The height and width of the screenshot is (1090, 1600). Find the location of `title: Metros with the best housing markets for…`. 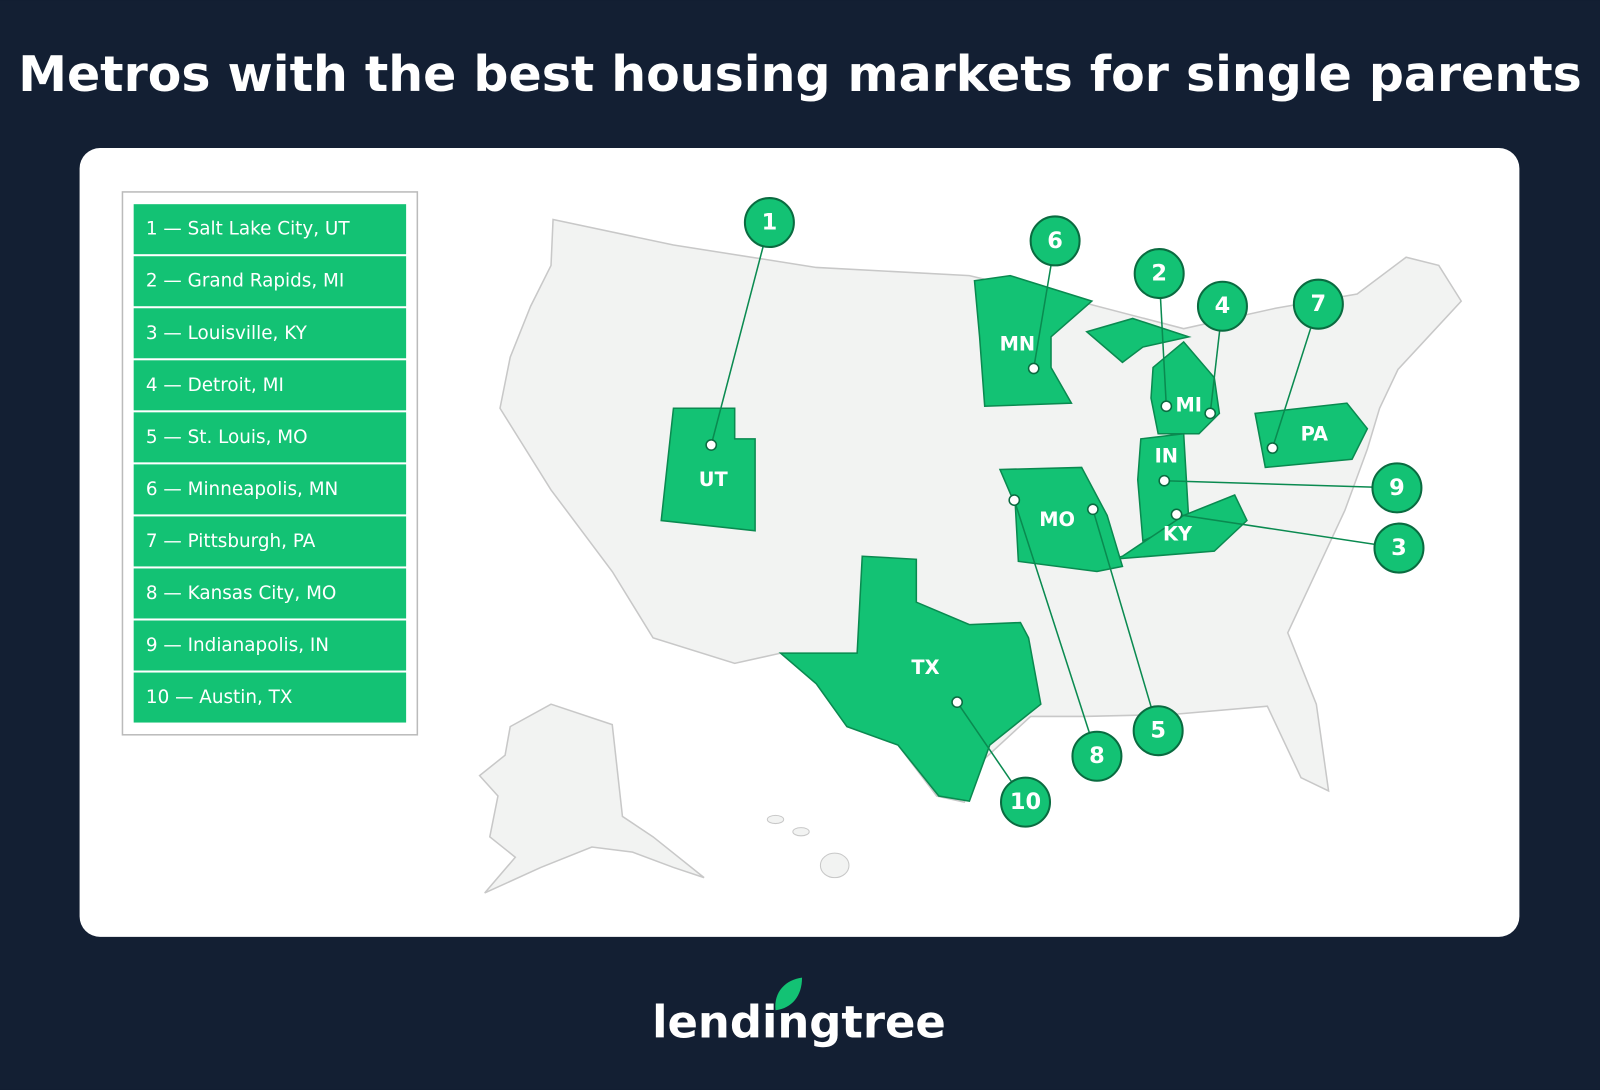

title: Metros with the best housing markets for… is located at coordinates (800, 74).